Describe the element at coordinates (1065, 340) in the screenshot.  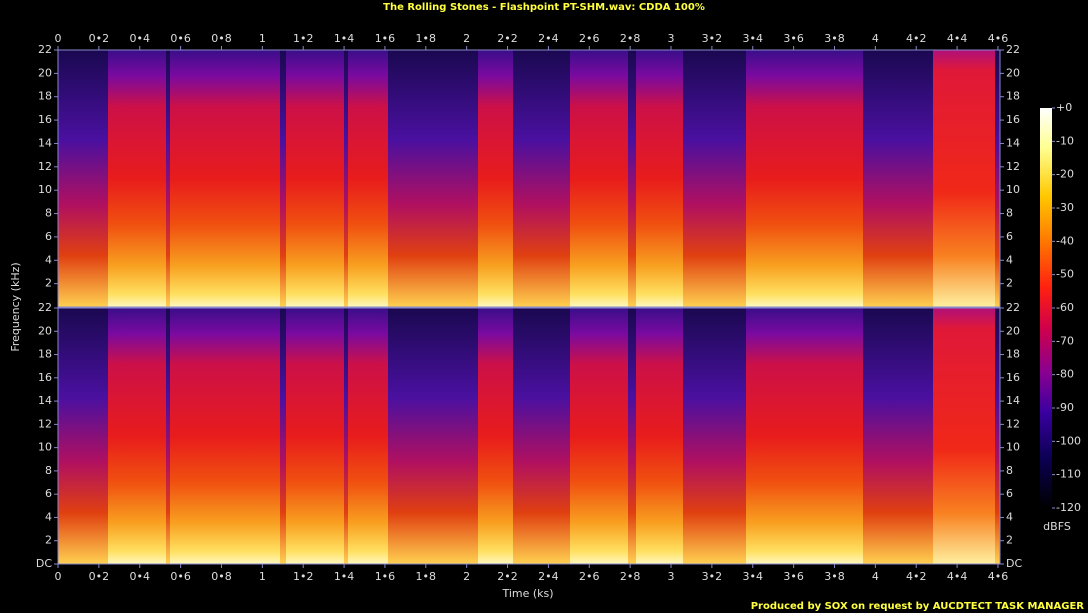
I see `colorbar-tick-label: -70` at that location.